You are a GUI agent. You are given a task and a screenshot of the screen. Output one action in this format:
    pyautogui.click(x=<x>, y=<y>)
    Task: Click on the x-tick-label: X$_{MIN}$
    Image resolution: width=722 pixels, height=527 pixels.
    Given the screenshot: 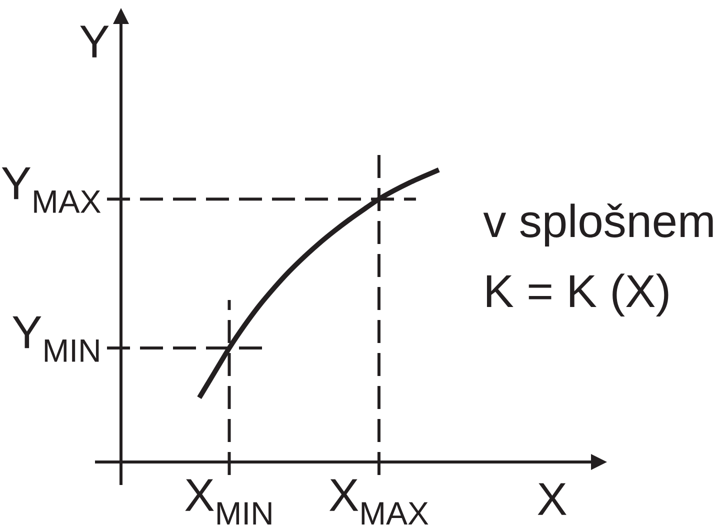 What is the action you would take?
    pyautogui.click(x=228, y=501)
    